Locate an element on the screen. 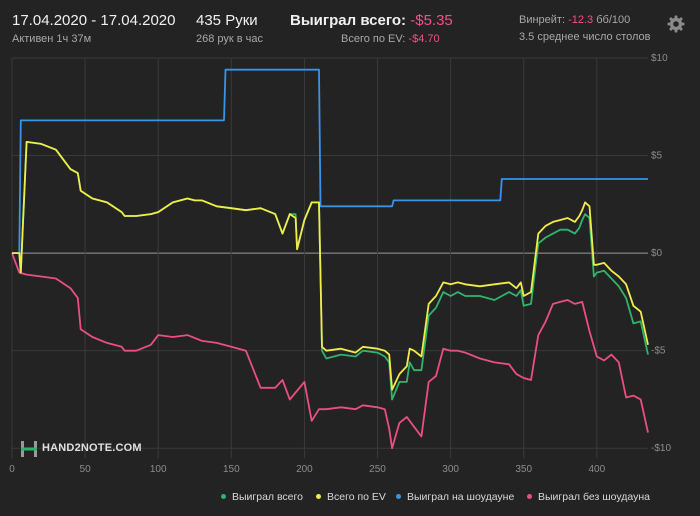  winrate-unit: бб/100 is located at coordinates (613, 20).